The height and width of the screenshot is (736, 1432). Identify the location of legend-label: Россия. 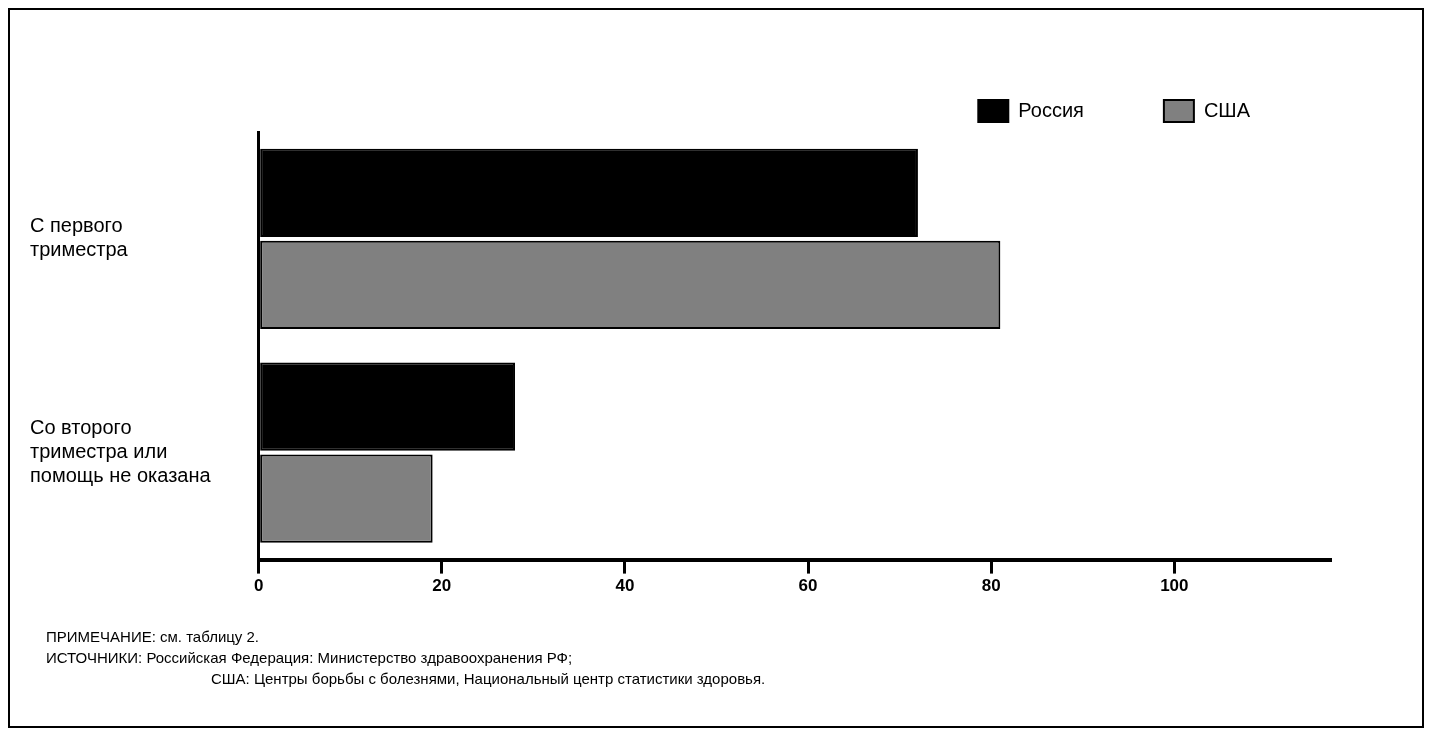
(1051, 109).